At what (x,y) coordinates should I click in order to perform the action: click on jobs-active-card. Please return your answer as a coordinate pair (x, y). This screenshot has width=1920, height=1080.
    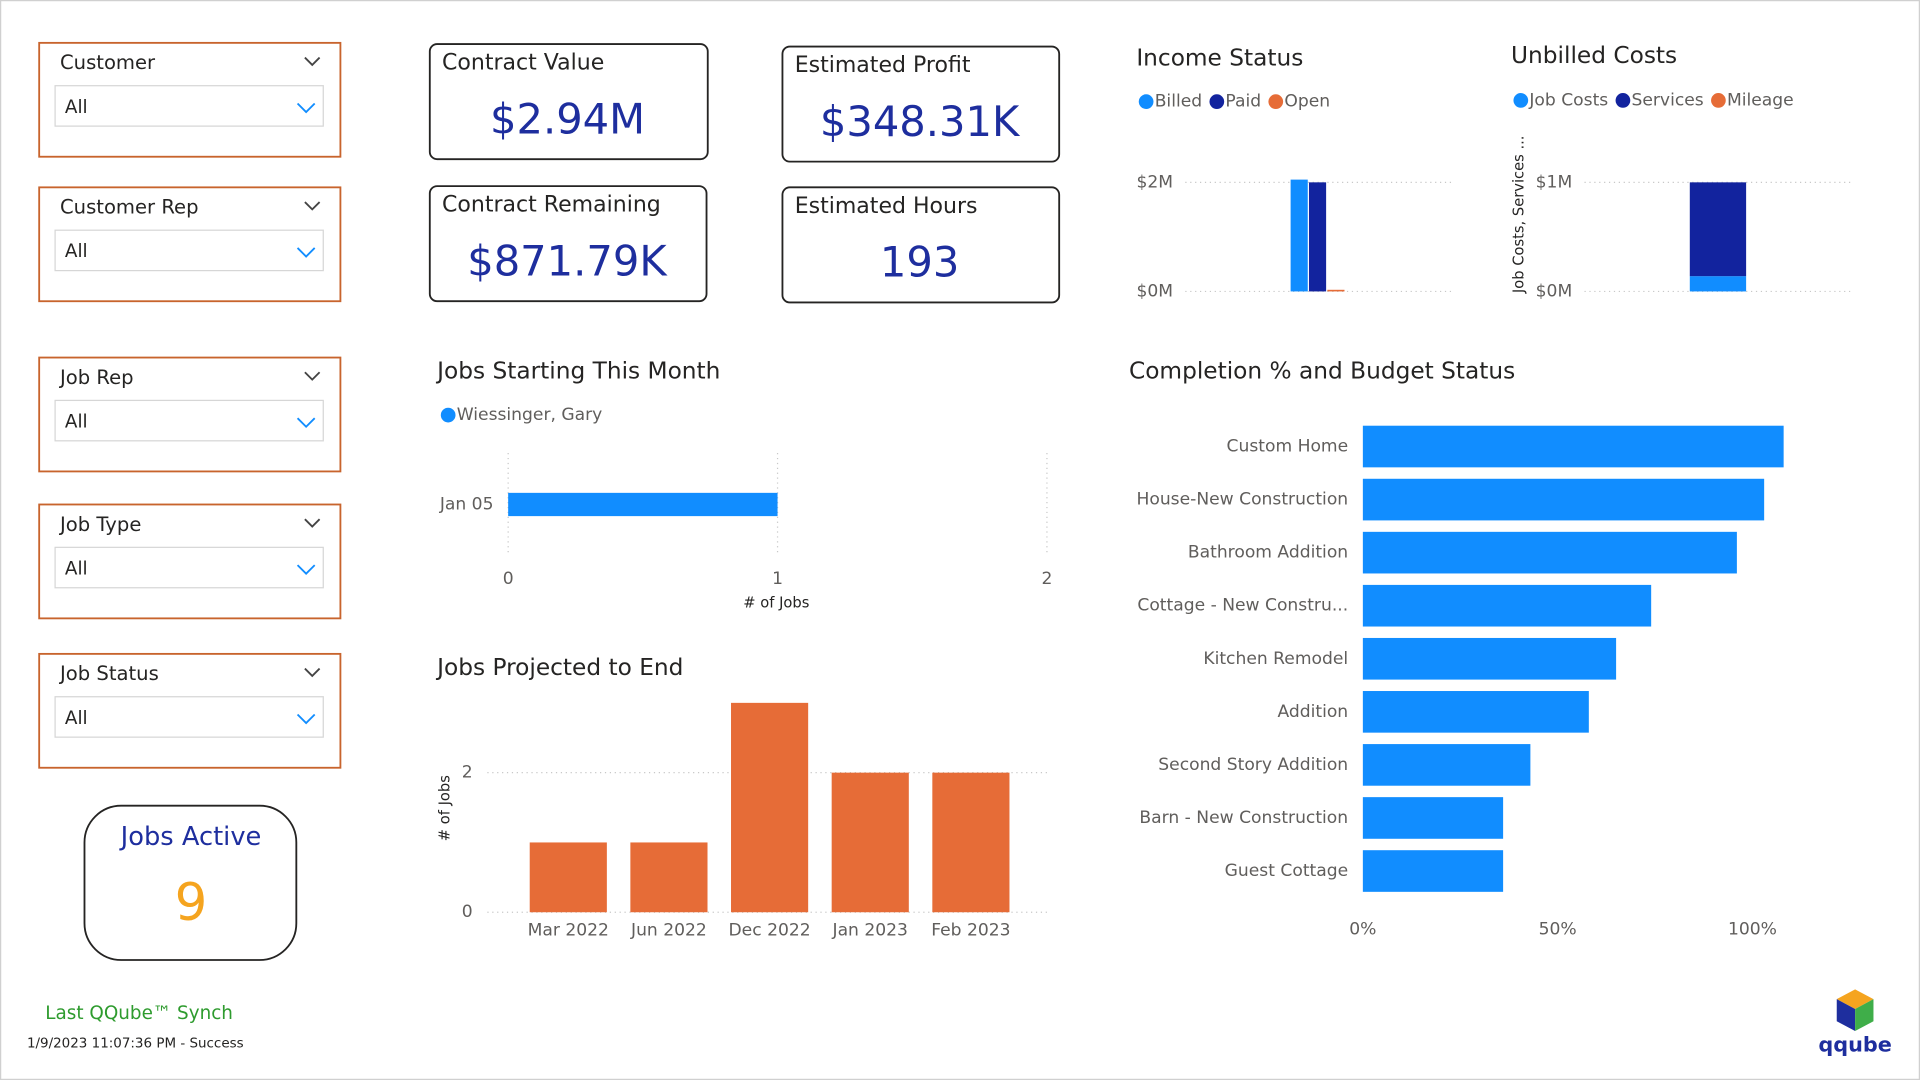
    Looking at the image, I should click on (190, 882).